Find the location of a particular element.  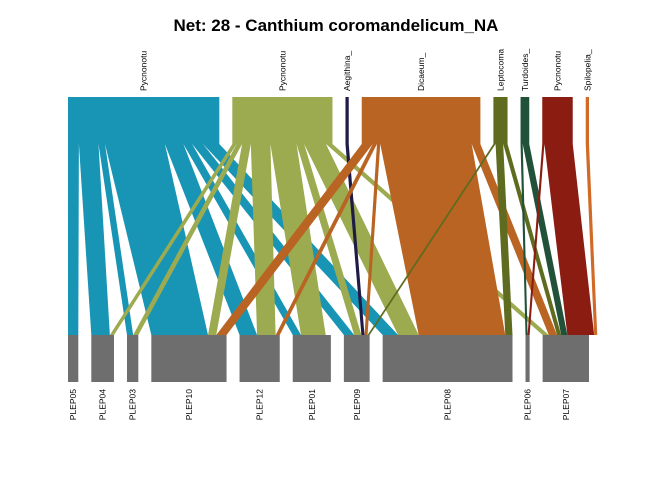

top-node-layer is located at coordinates (328, 120).